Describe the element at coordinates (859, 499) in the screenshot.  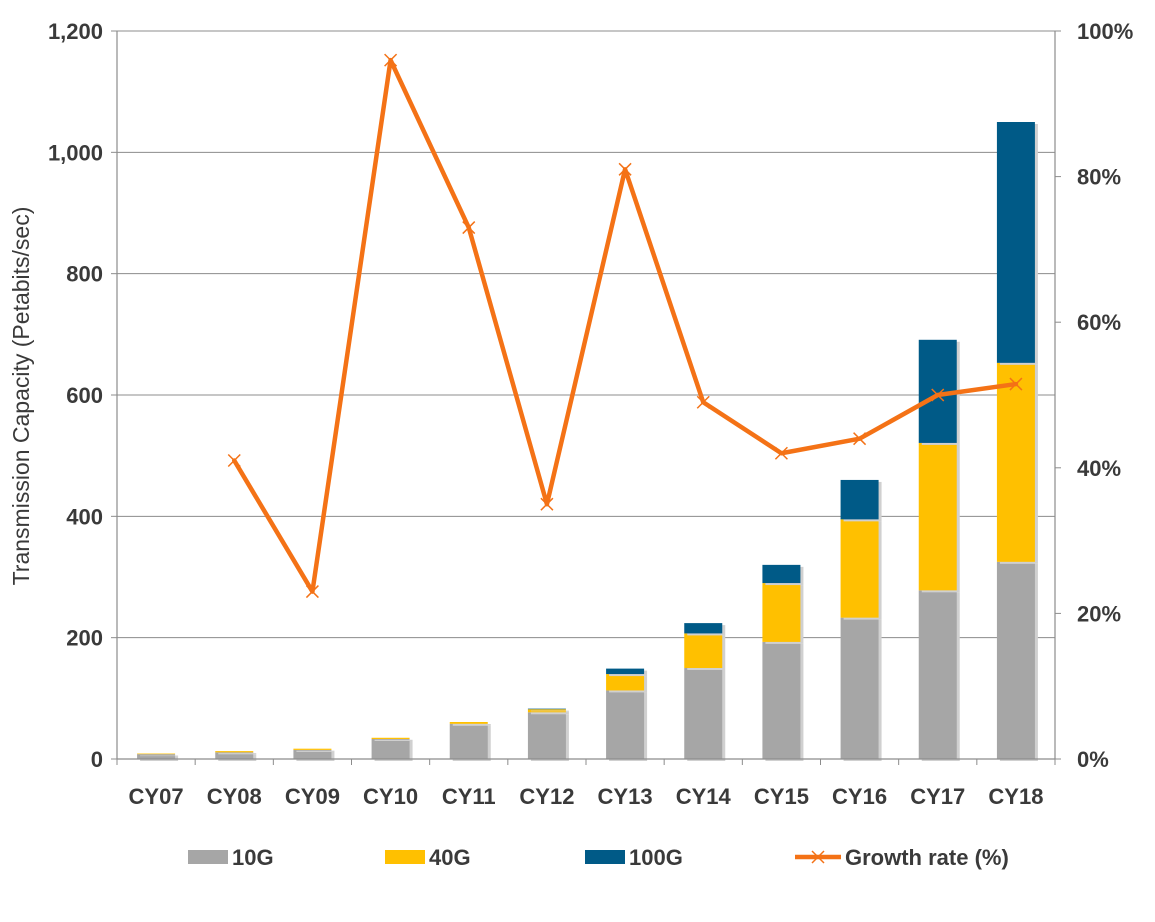
I see `bar-100g-cy16` at that location.